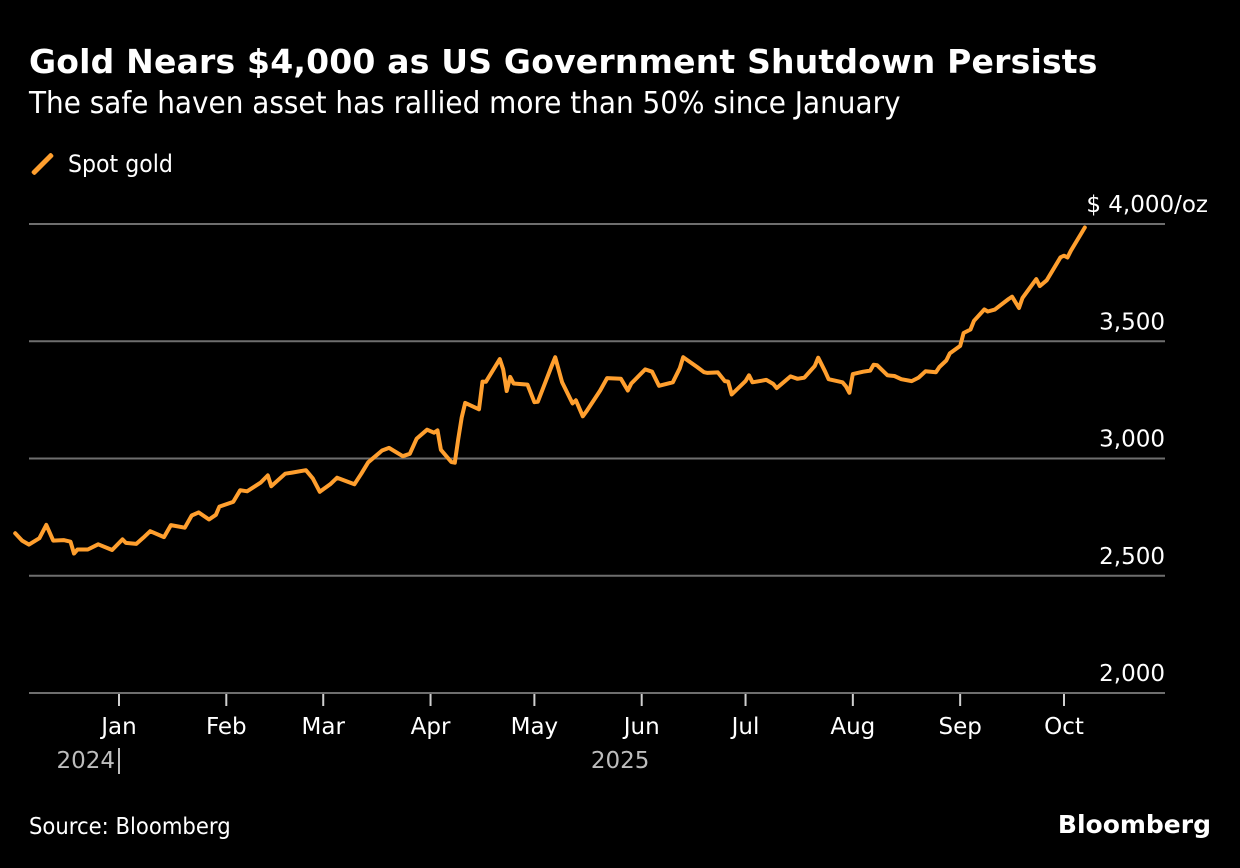  What do you see at coordinates (1134, 824) in the screenshot?
I see `bloomberg-logo: Bloomberg` at bounding box center [1134, 824].